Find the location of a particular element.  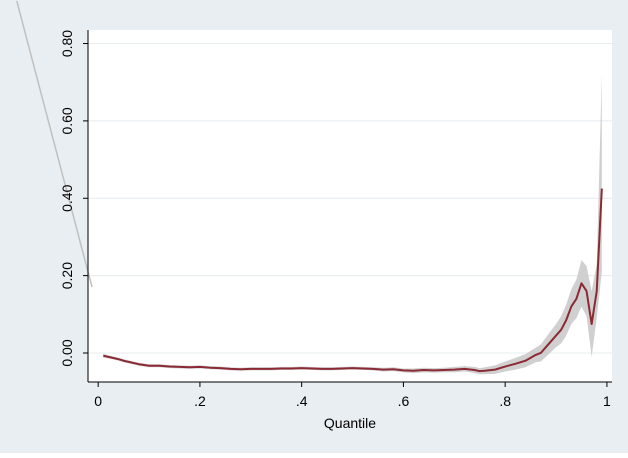

x-tick-label-3: .6 is located at coordinates (404, 401).